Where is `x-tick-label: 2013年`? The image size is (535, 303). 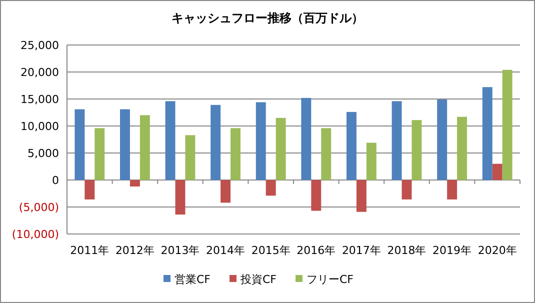 x-tick-label: 2013年 is located at coordinates (180, 250).